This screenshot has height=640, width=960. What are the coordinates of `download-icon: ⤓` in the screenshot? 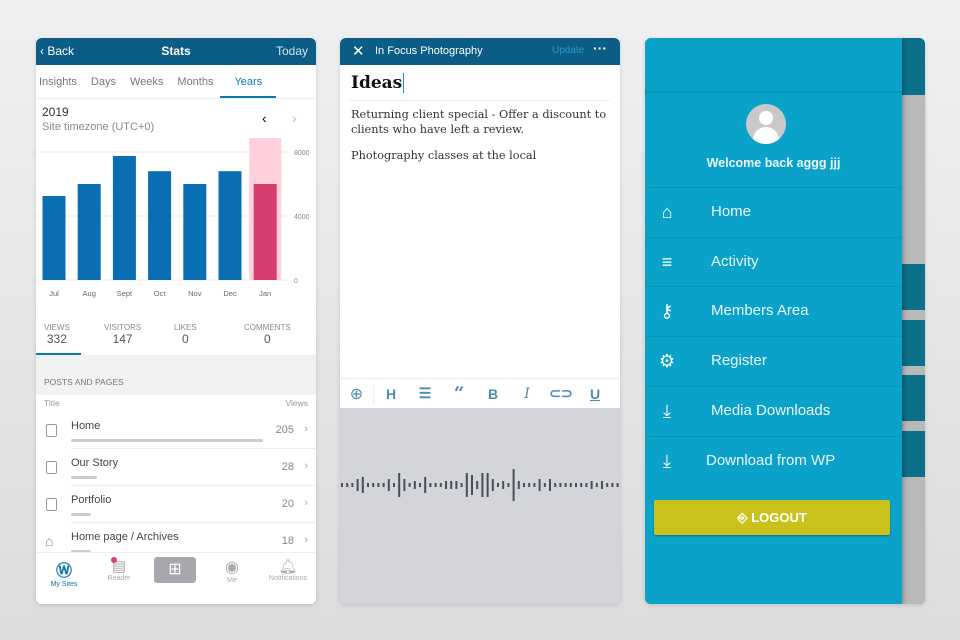 It's located at (667, 410).